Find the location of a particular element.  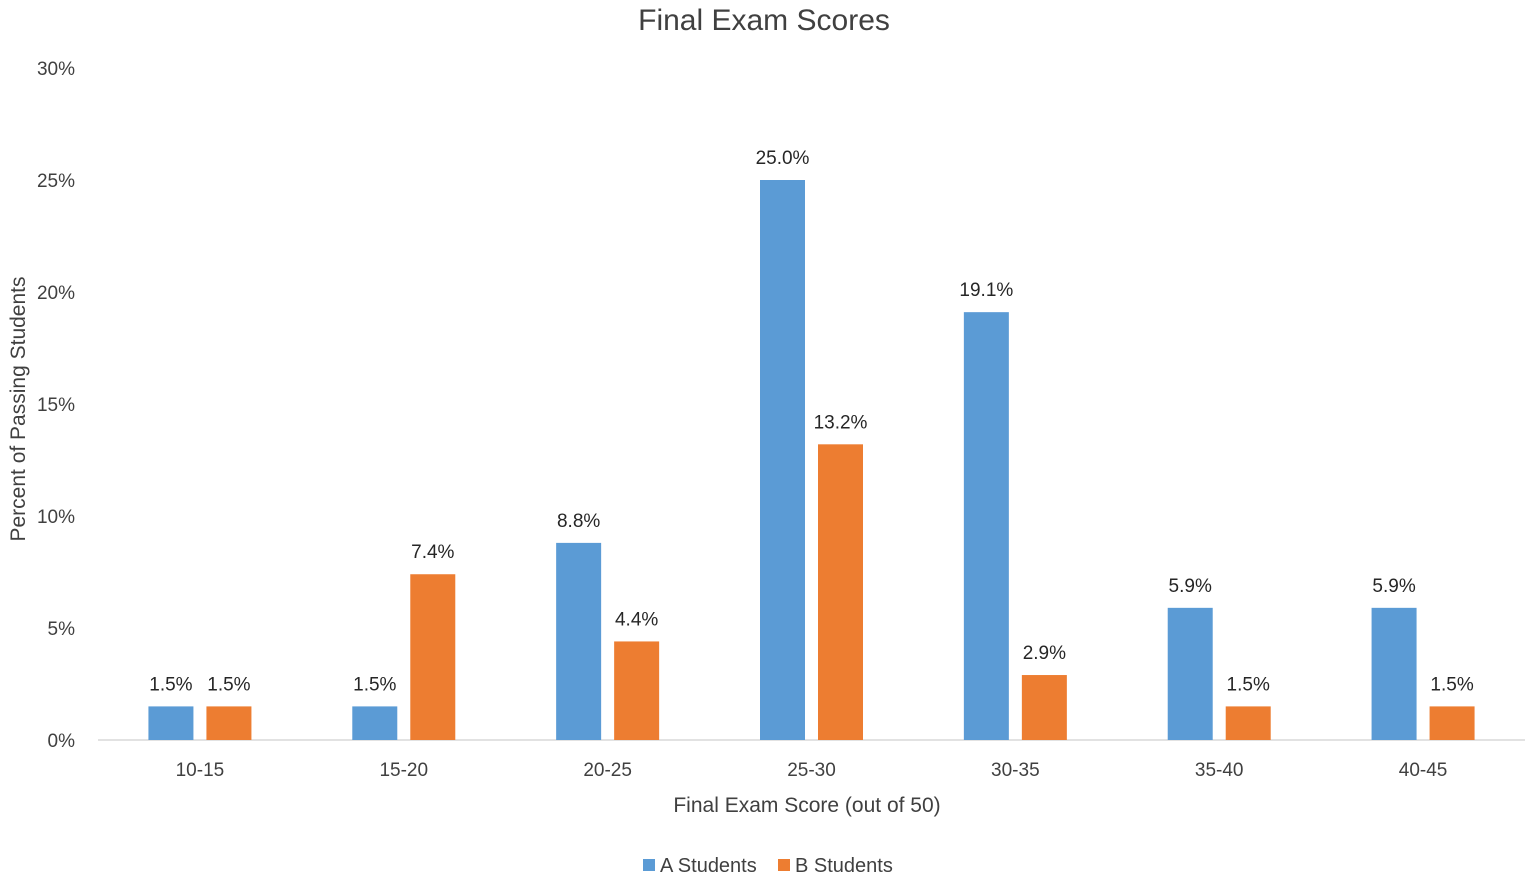

x-tick-label: 20-25 is located at coordinates (607, 770).